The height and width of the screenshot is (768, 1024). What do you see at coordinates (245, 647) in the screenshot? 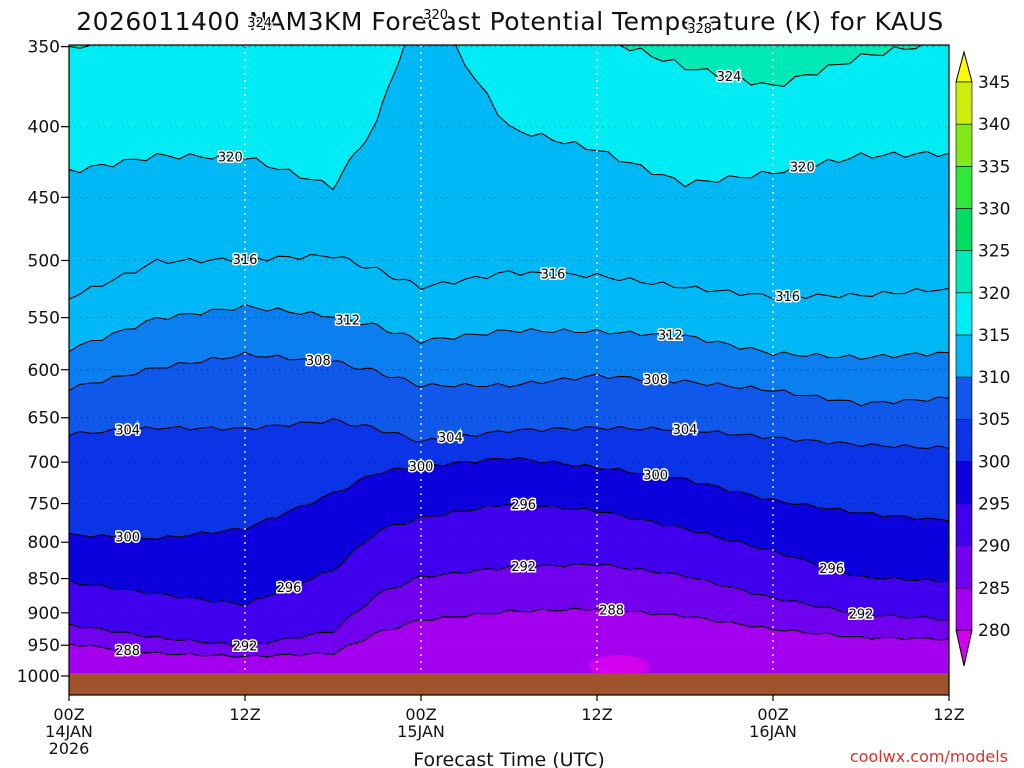
I see `contour-label-292: 292` at bounding box center [245, 647].